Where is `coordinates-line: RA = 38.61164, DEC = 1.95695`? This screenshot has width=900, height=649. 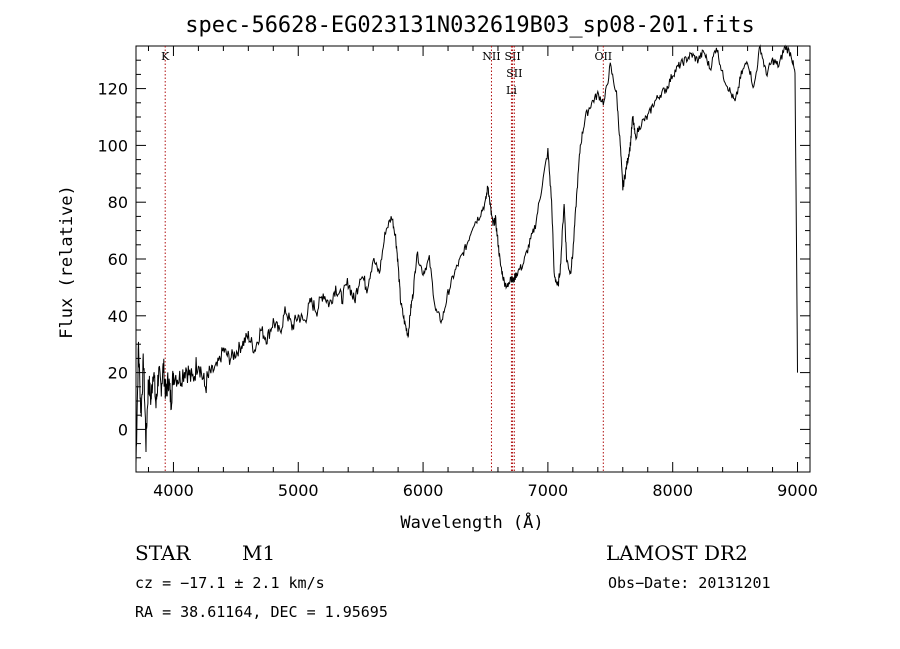 coordinates-line: RA = 38.61164, DEC = 1.95695 is located at coordinates (261, 612).